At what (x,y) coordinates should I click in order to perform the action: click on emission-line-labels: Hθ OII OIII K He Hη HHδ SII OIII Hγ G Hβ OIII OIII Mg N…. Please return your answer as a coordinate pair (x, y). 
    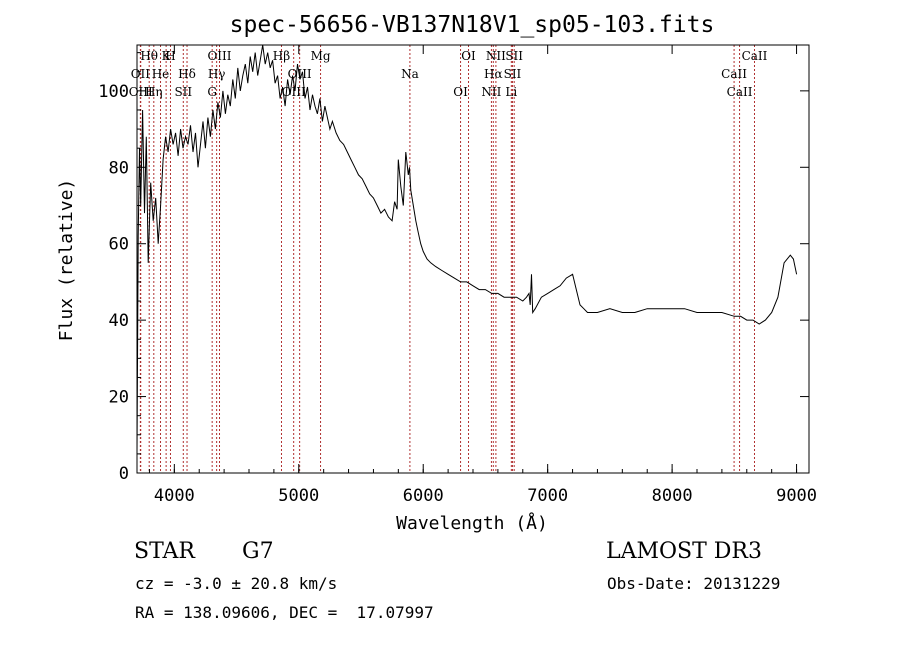
    Looking at the image, I should click on (448, 74).